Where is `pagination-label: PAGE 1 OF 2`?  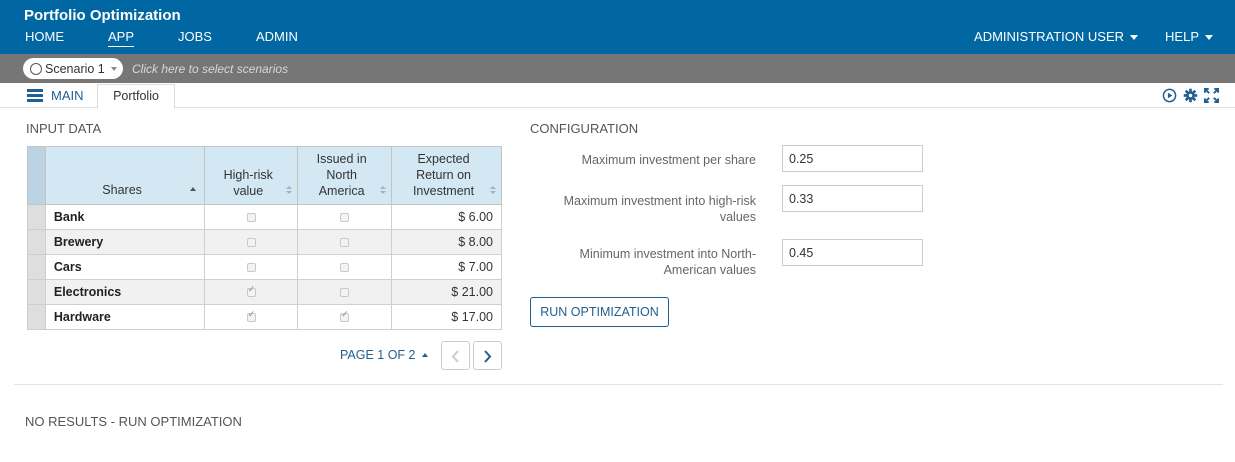
pagination-label: PAGE 1 OF 2 is located at coordinates (384, 355).